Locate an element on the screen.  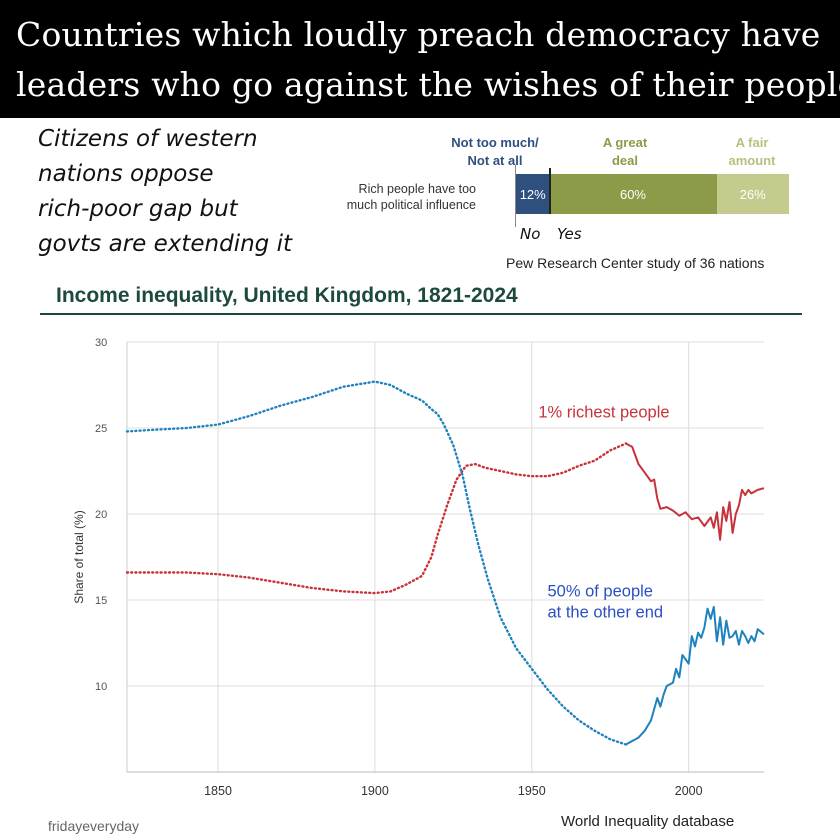
series-label-bottom-half: at the other end is located at coordinates (605, 613).